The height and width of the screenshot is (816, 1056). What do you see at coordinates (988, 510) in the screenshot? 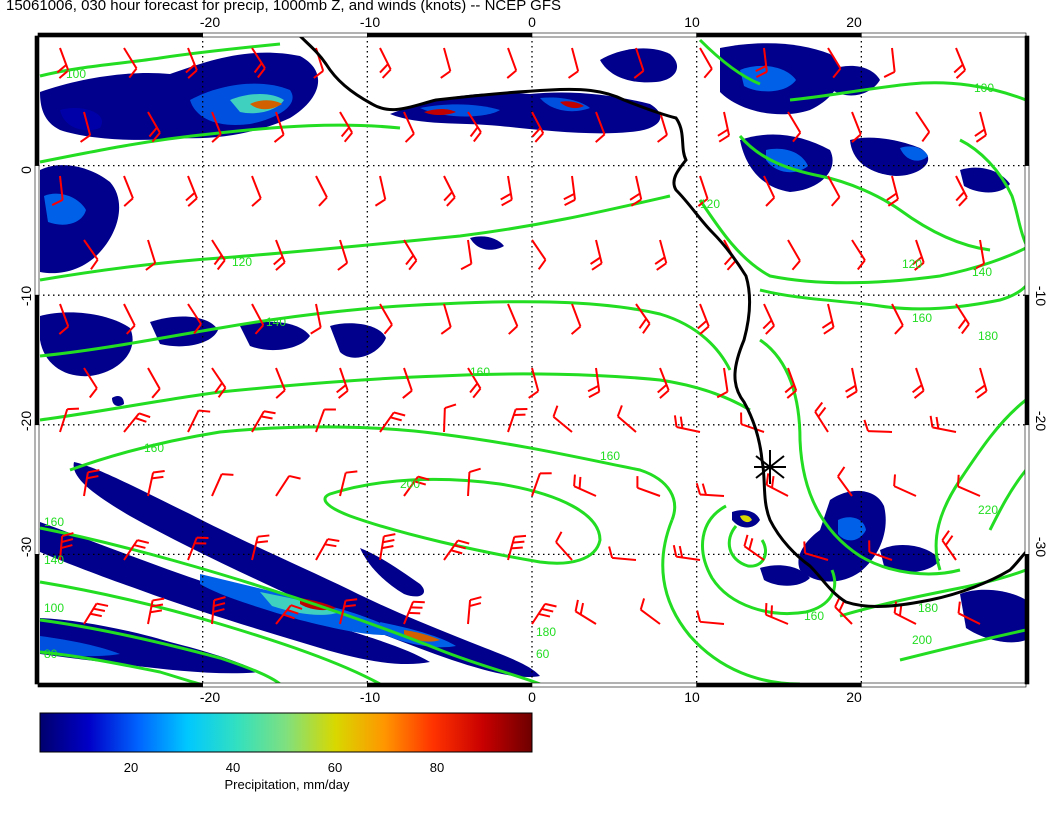
I see `contour-label: 220` at bounding box center [988, 510].